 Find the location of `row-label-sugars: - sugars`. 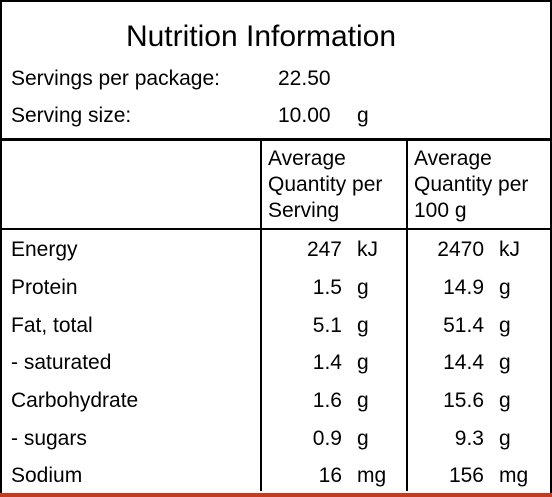

row-label-sugars: - sugars is located at coordinates (49, 438).